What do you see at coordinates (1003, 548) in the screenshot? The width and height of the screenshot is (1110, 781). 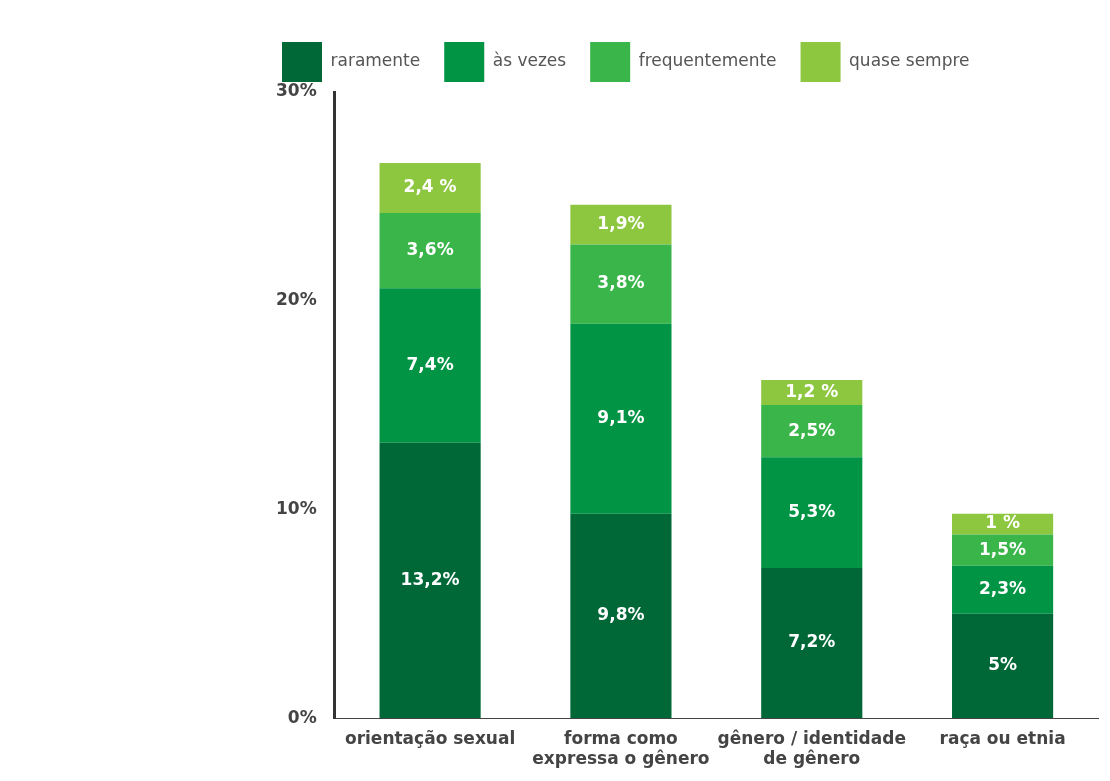 I see `data-label: 1,5%` at bounding box center [1003, 548].